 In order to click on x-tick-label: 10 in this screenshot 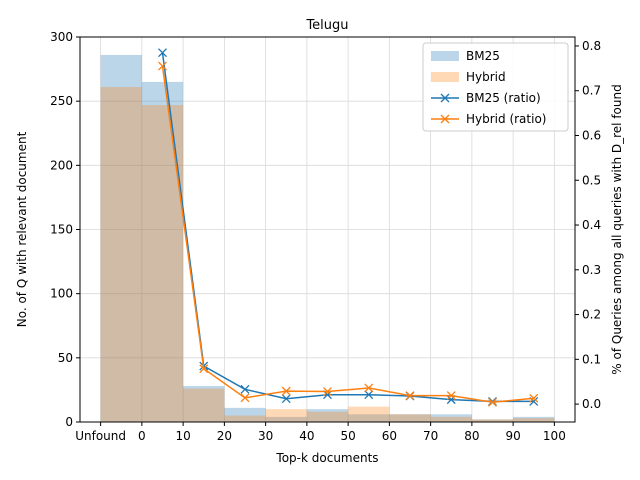, I will do `click(182, 436)`.